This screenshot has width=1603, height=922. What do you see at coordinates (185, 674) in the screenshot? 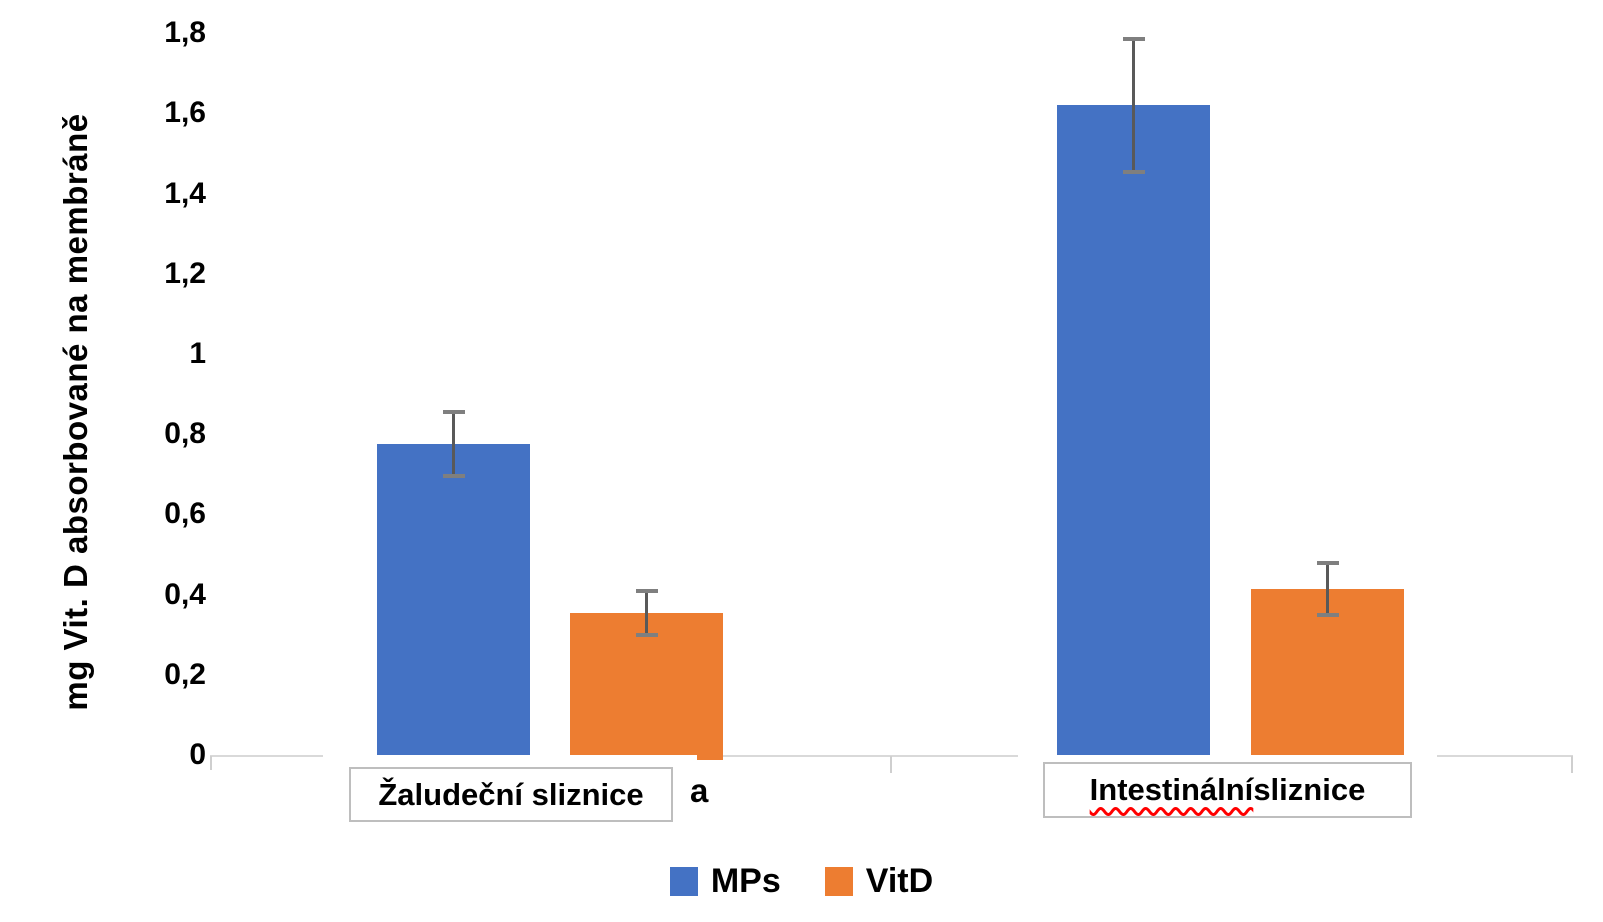
I see `y-tick-label: 0,2` at bounding box center [185, 674].